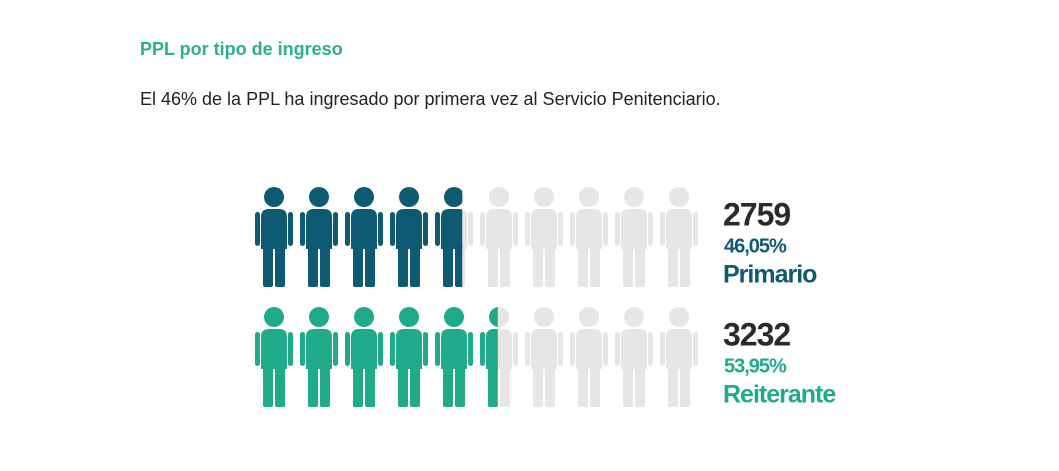 This screenshot has width=1059, height=471. I want to click on count-label: 2759, so click(756, 214).